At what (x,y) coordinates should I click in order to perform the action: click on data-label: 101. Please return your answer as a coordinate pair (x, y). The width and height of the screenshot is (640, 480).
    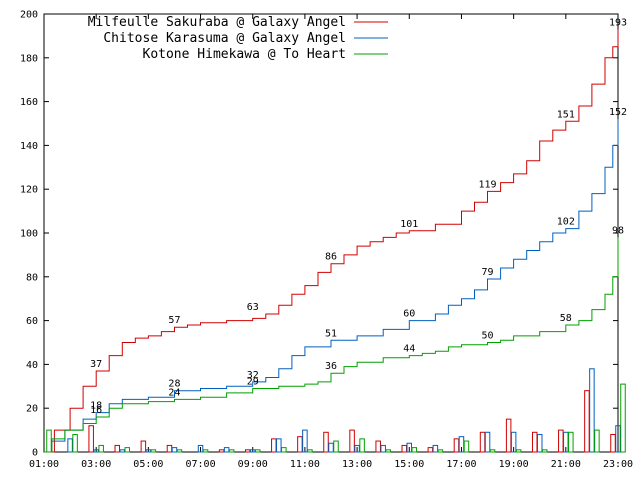
    Looking at the image, I should click on (409, 224).